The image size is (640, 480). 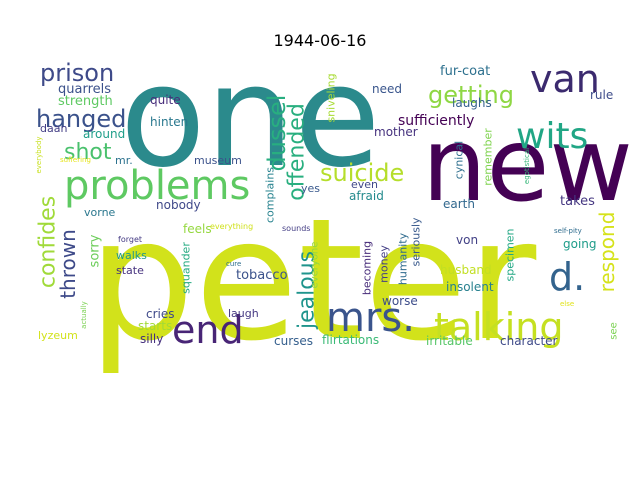 I want to click on word-tobacco: tobacco, so click(x=262, y=275).